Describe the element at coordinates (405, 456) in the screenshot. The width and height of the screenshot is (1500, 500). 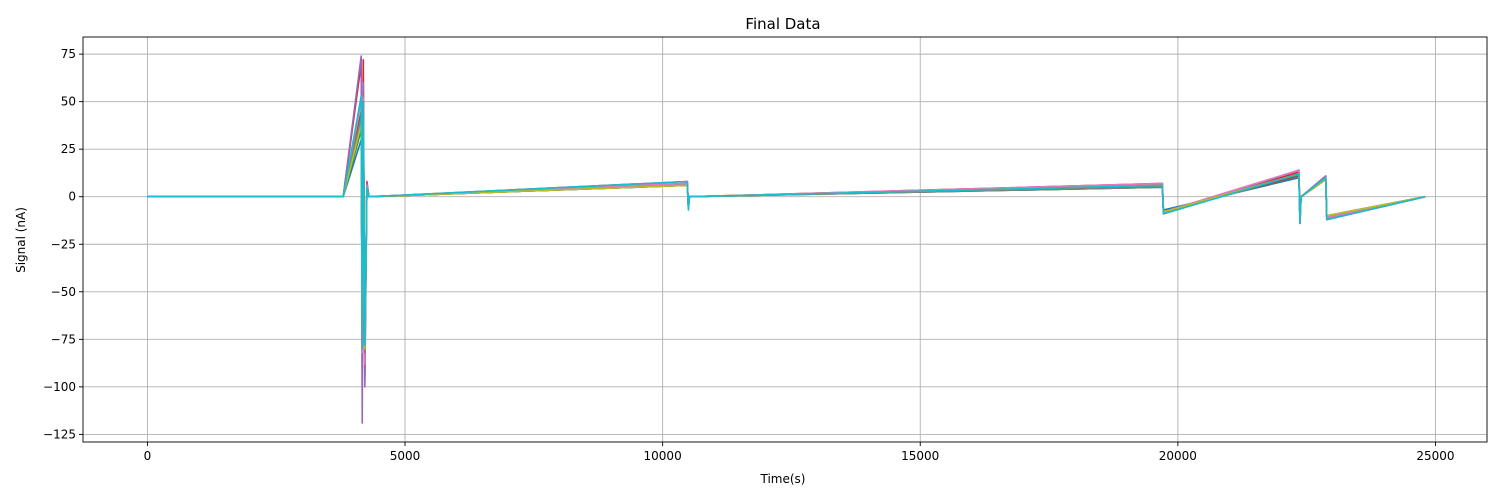
I see `x-tick-label: 5000` at that location.